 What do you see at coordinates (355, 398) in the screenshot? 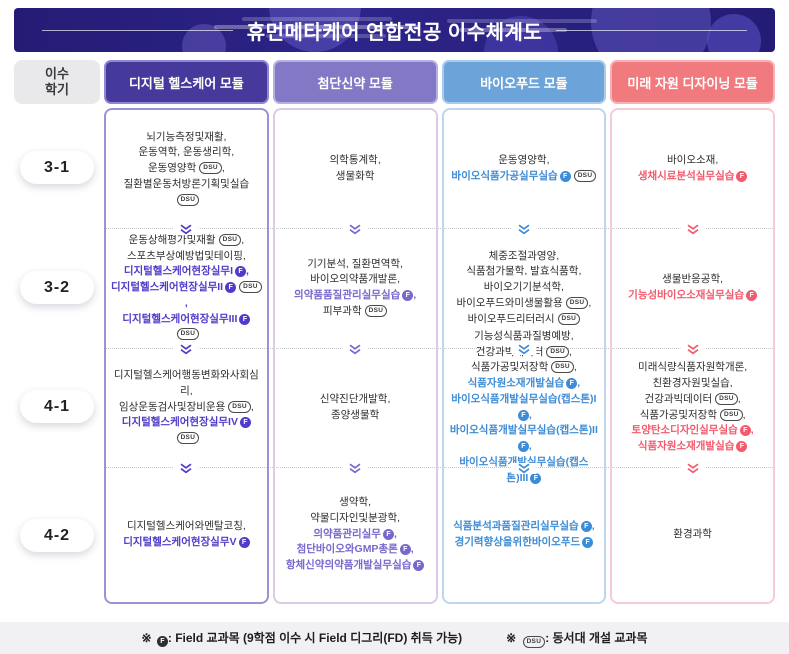
I see `course-line: 신약진단개발학,` at bounding box center [355, 398].